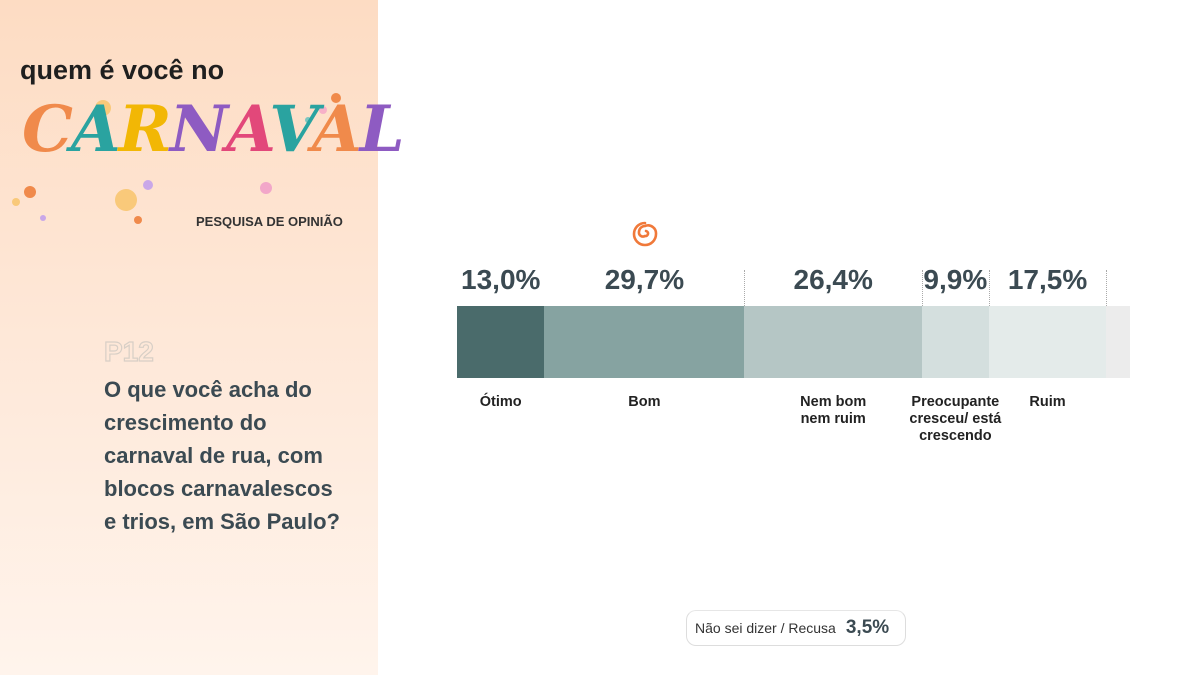 The width and height of the screenshot is (1204, 675). Describe the element at coordinates (1047, 402) in the screenshot. I see `category-label: Ruim` at that location.